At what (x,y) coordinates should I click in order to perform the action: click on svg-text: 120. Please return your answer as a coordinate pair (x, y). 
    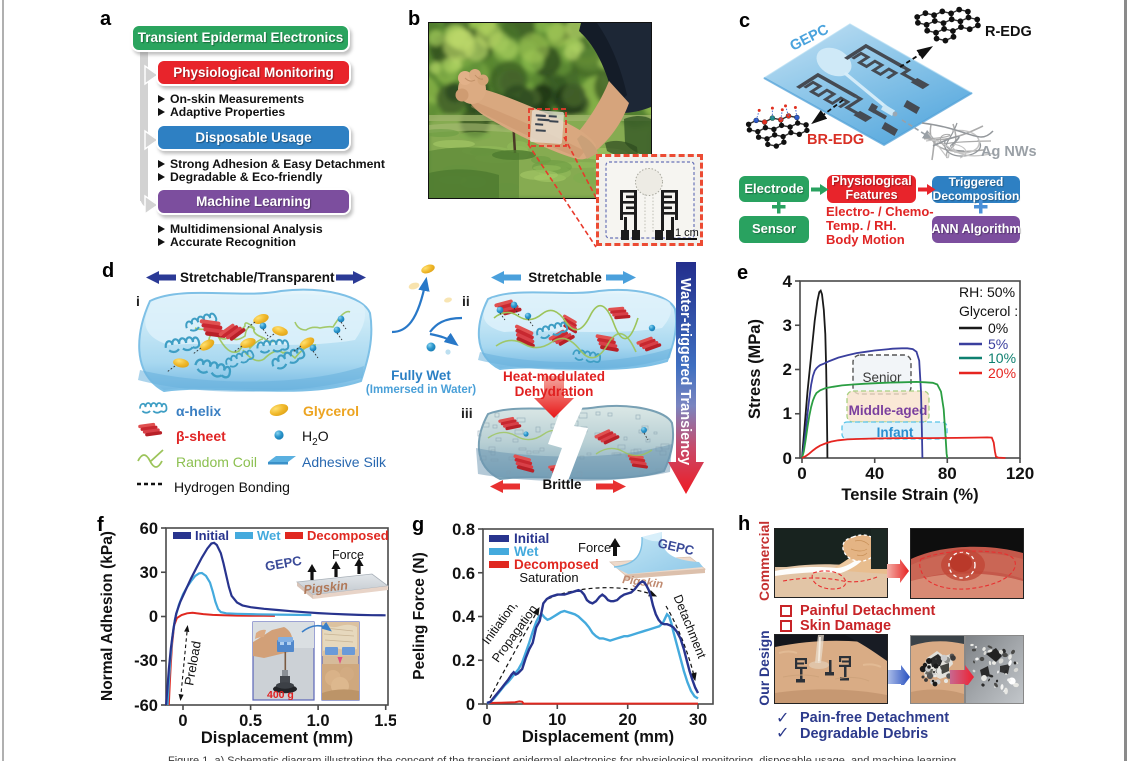
    Looking at the image, I should click on (1020, 473).